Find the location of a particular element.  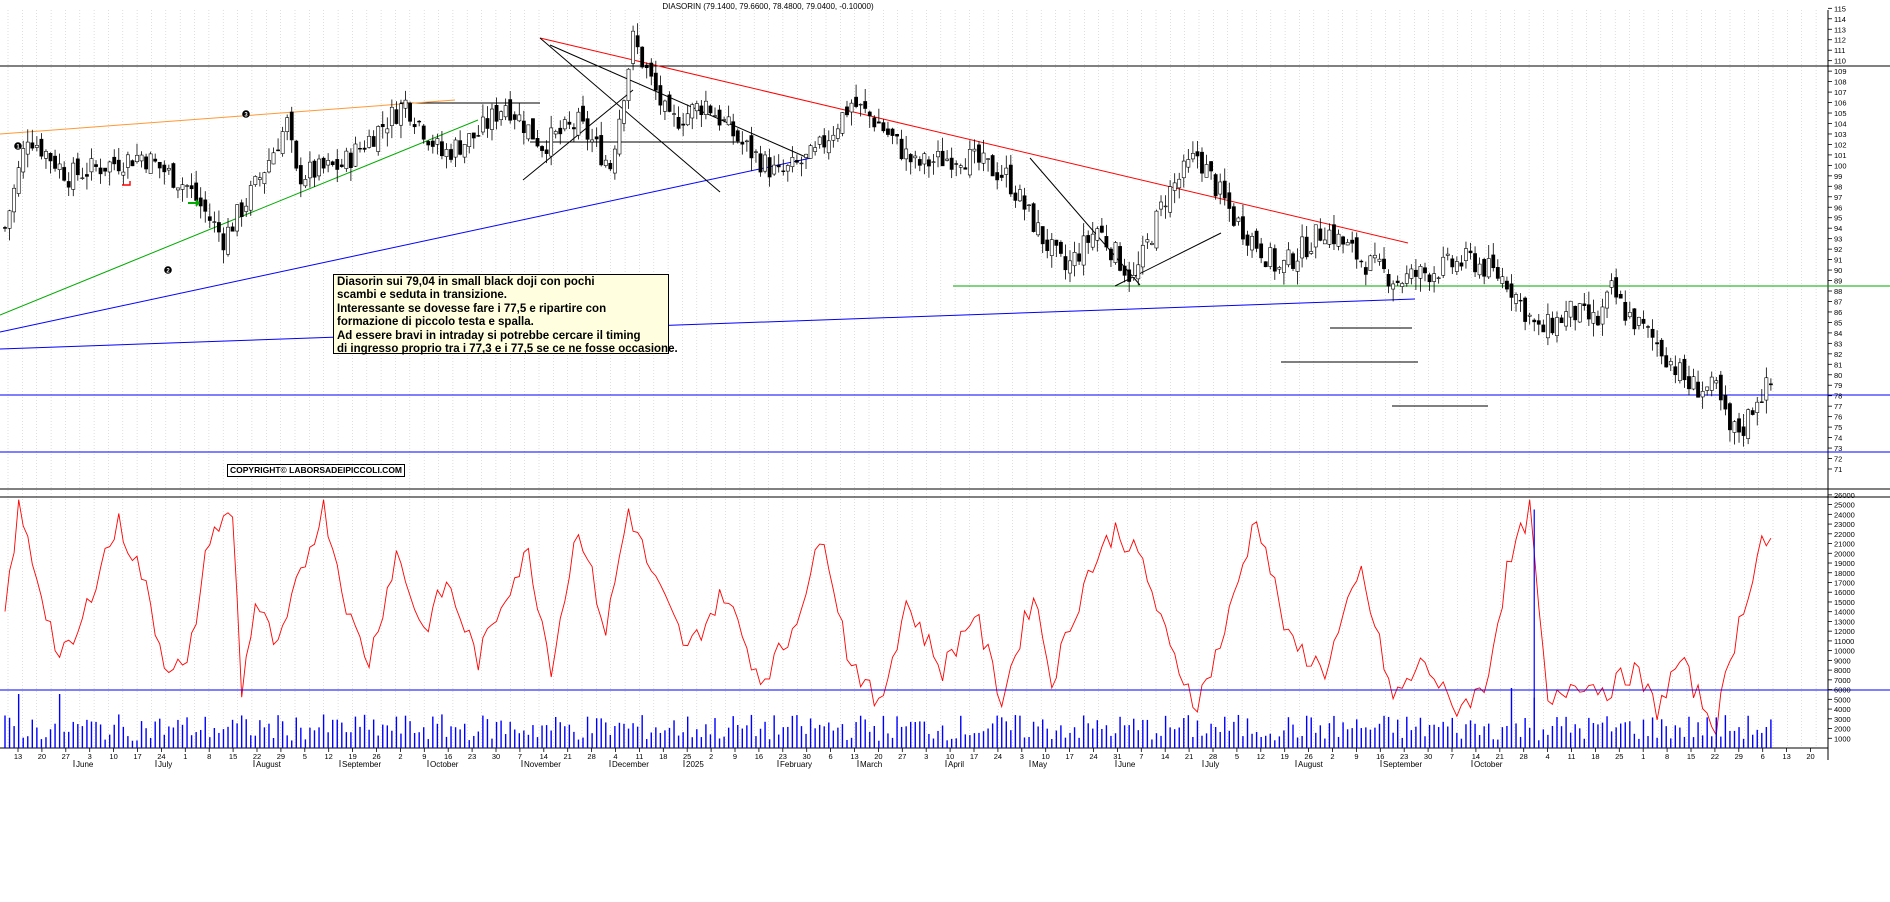

wave-marker-circle is located at coordinates (246, 114).